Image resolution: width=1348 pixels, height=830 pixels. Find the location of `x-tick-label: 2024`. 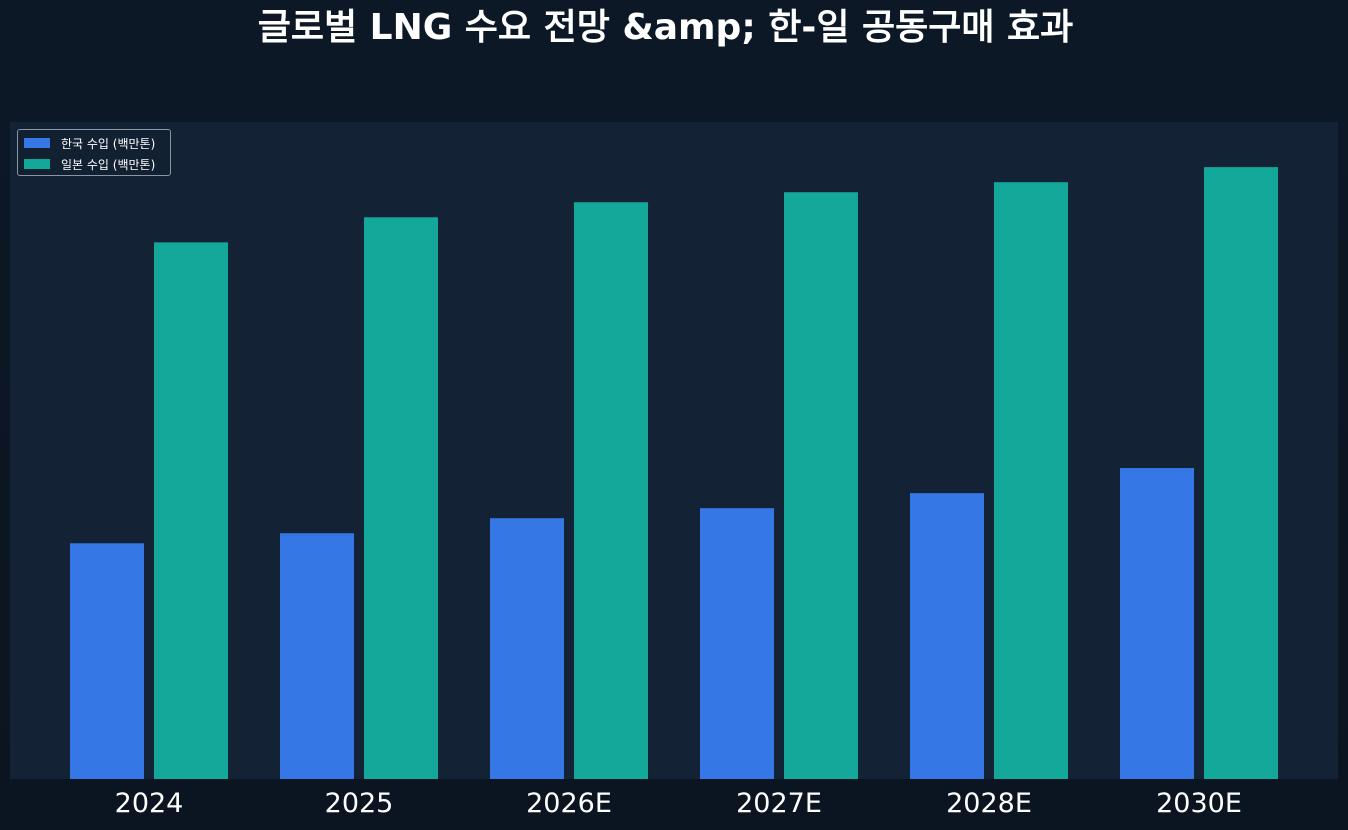

x-tick-label: 2024 is located at coordinates (149, 803).